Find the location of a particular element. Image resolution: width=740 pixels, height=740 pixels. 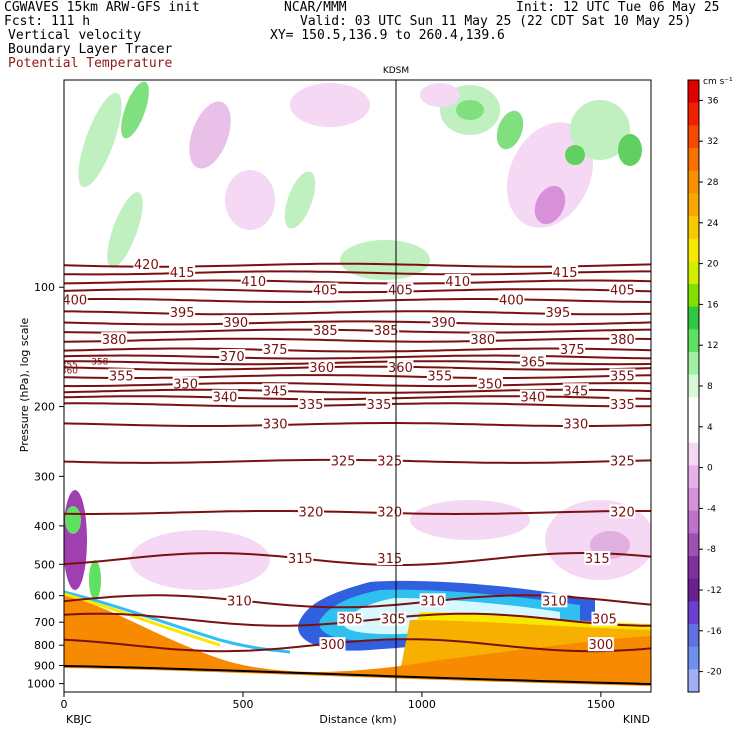

colorbar-label: -12 is located at coordinates (714, 591).